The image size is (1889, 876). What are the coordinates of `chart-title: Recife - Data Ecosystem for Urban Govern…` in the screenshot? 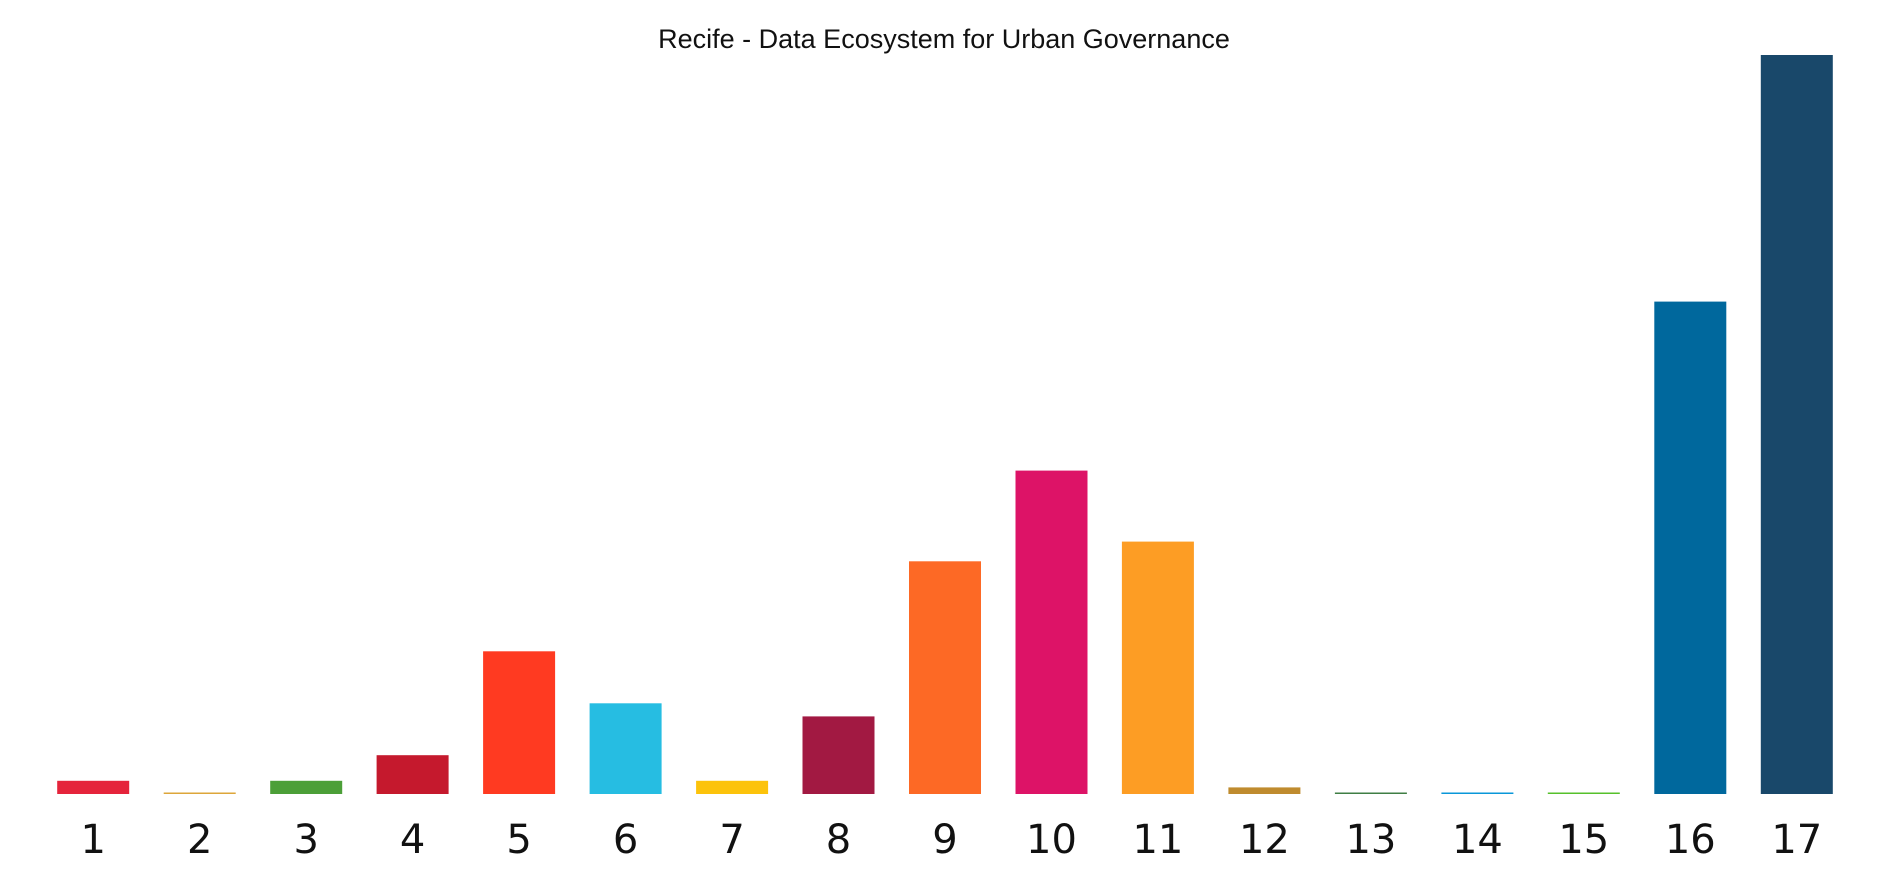 It's located at (944, 39).